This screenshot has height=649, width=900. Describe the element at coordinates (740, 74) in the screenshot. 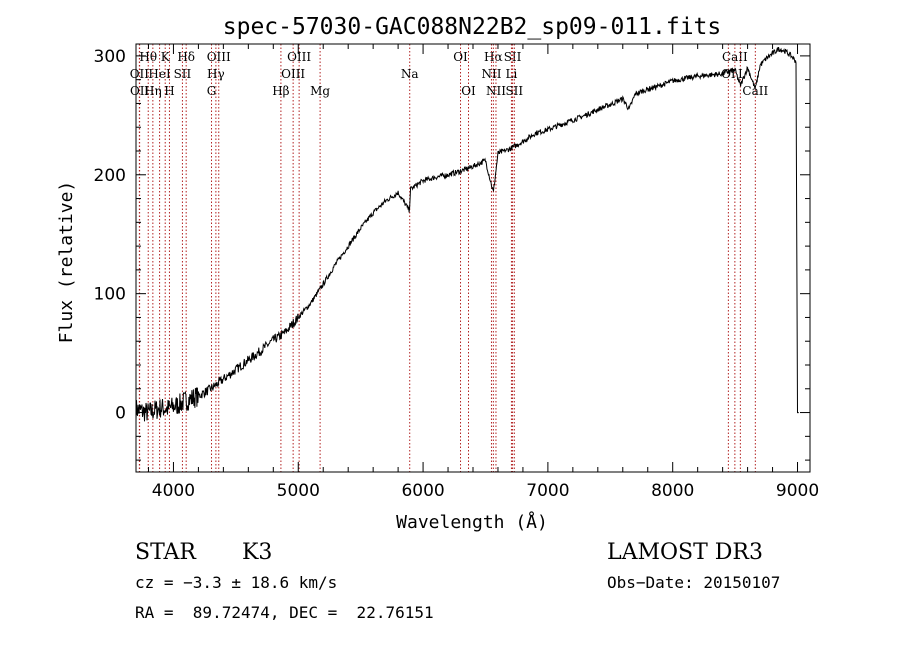

I see `line-marker-label: I` at that location.